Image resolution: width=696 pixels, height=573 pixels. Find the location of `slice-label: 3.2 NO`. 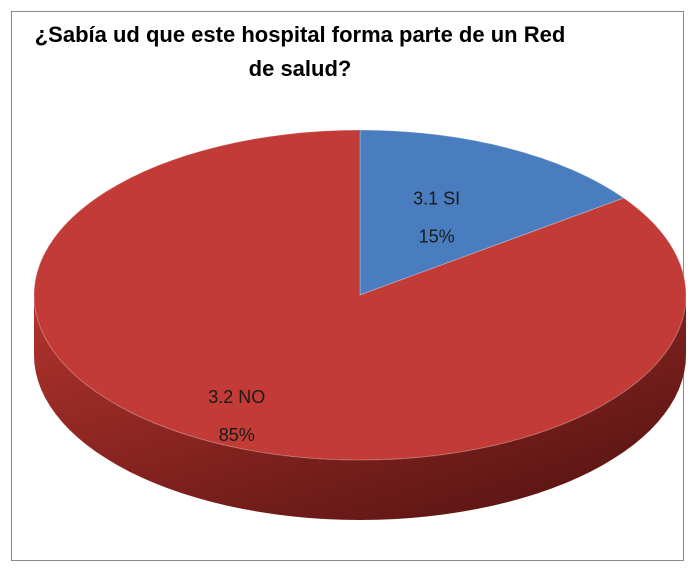

slice-label: 3.2 NO is located at coordinates (236, 397).